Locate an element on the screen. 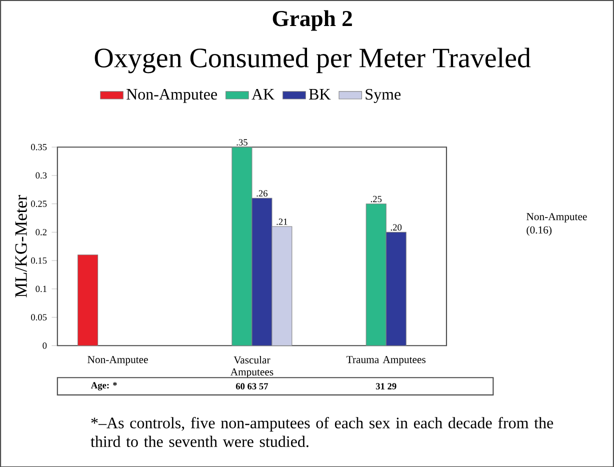 The width and height of the screenshot is (614, 467). y-tick-label: 0.05 is located at coordinates (39, 317).